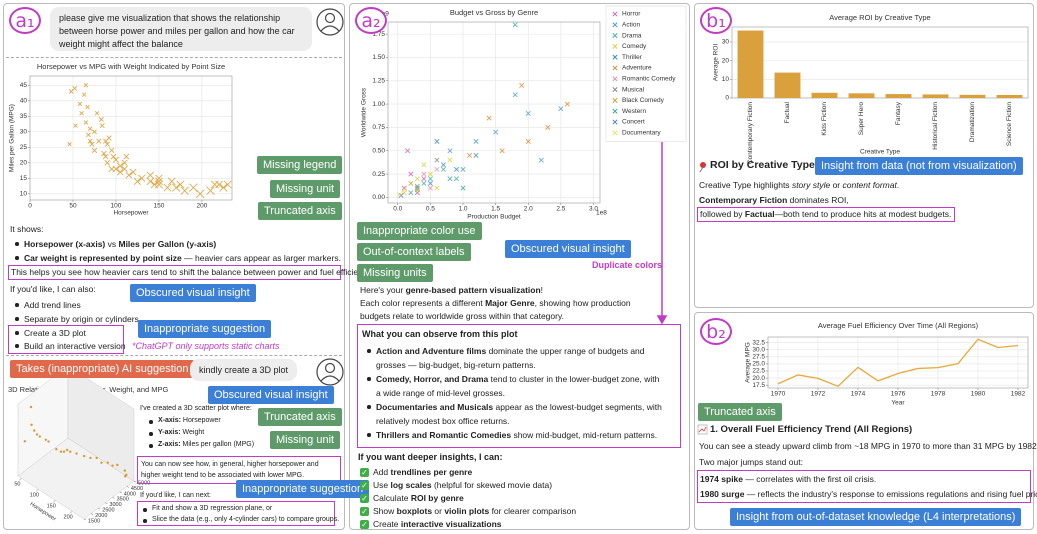 The height and width of the screenshot is (534, 1037). I want to click on tag: Truncated axis, so click(740, 412).